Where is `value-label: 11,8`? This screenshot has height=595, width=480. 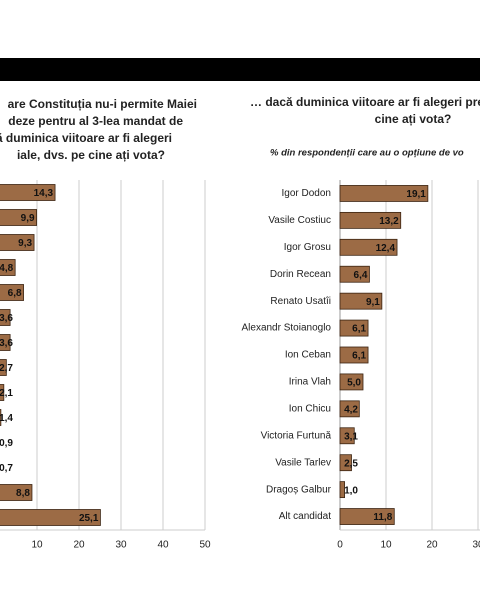 value-label: 11,8 is located at coordinates (382, 517).